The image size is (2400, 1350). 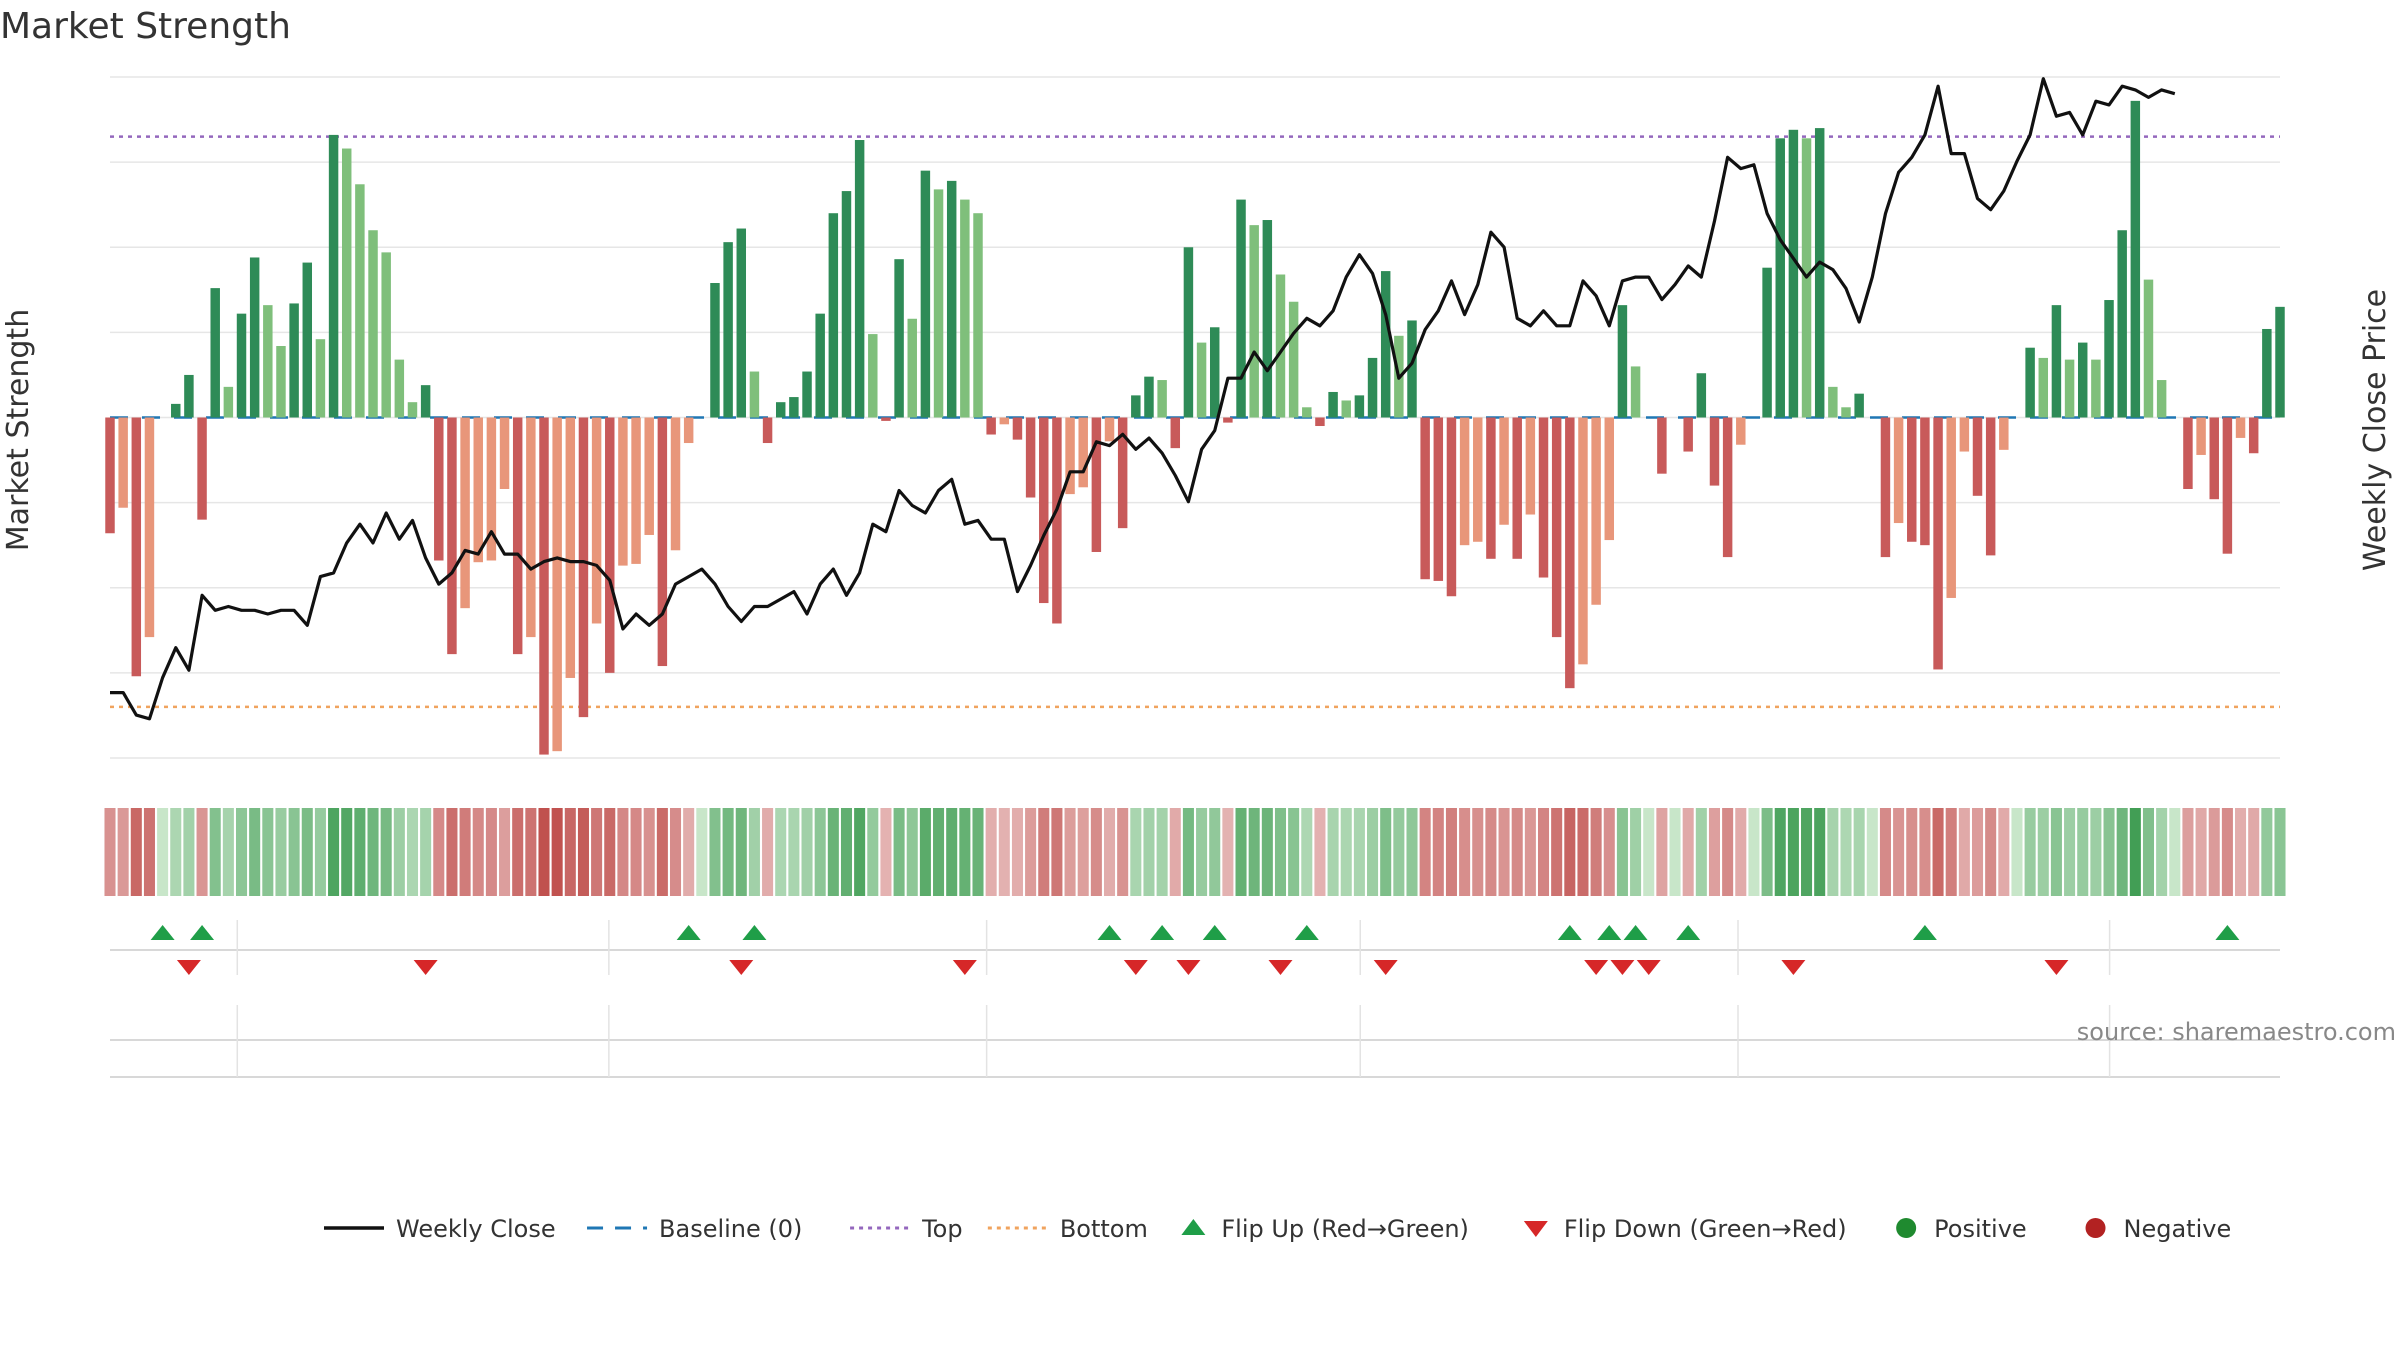 I want to click on x-axis, so click(x=1195, y=999).